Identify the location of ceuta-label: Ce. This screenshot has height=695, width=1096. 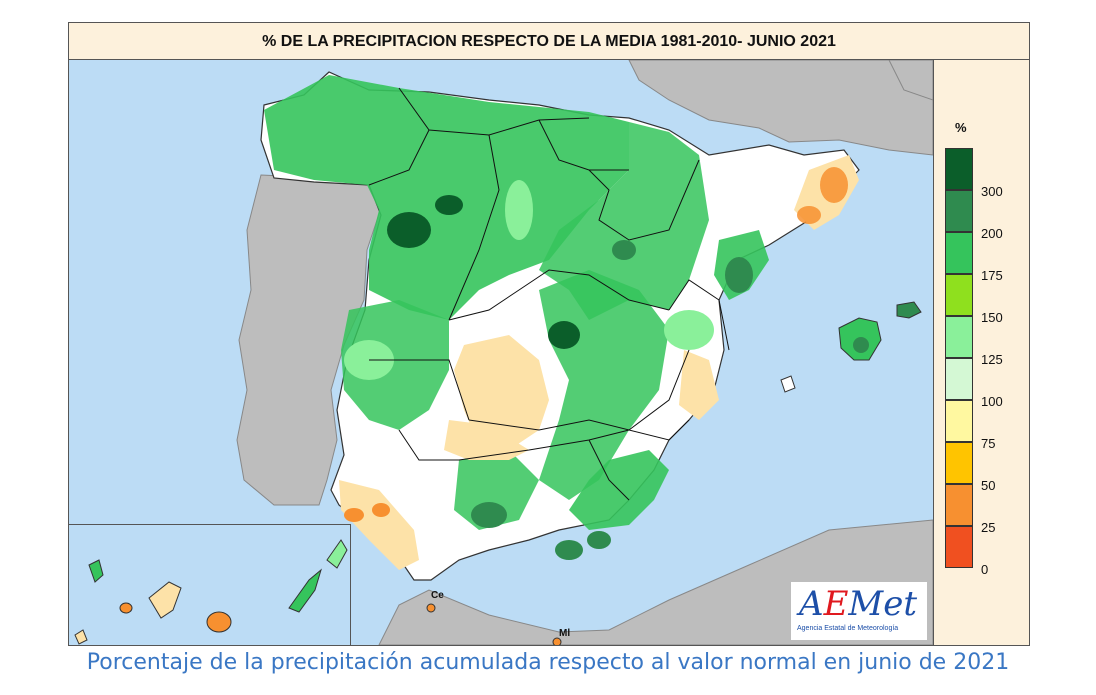
(437, 595).